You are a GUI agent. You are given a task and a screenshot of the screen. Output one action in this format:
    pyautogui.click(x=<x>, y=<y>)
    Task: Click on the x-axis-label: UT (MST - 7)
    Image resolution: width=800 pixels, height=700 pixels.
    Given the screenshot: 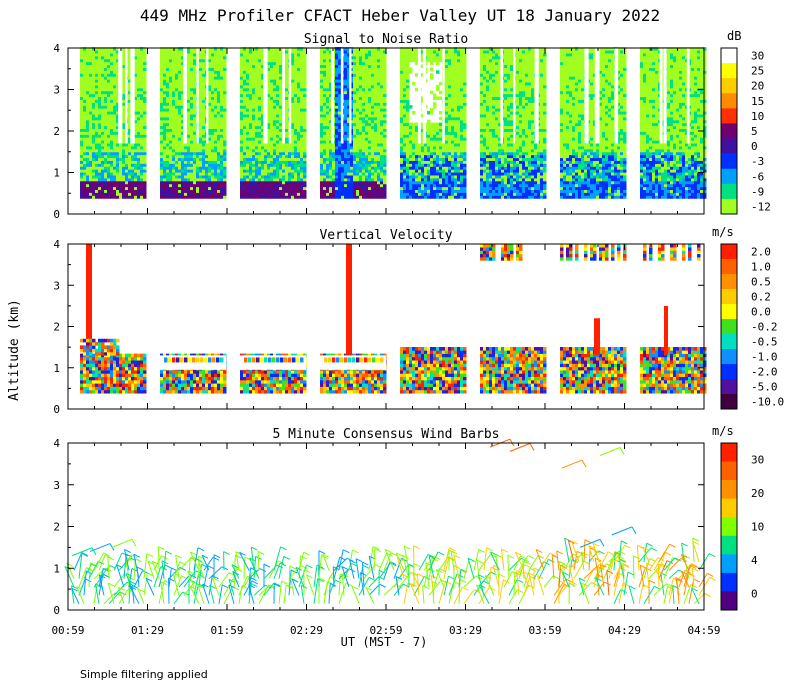 What is the action you would take?
    pyautogui.click(x=384, y=642)
    